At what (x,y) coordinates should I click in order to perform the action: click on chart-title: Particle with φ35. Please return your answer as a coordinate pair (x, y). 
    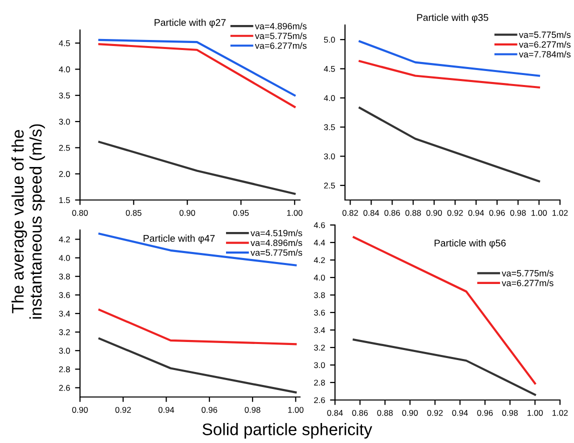
    Looking at the image, I should click on (452, 18).